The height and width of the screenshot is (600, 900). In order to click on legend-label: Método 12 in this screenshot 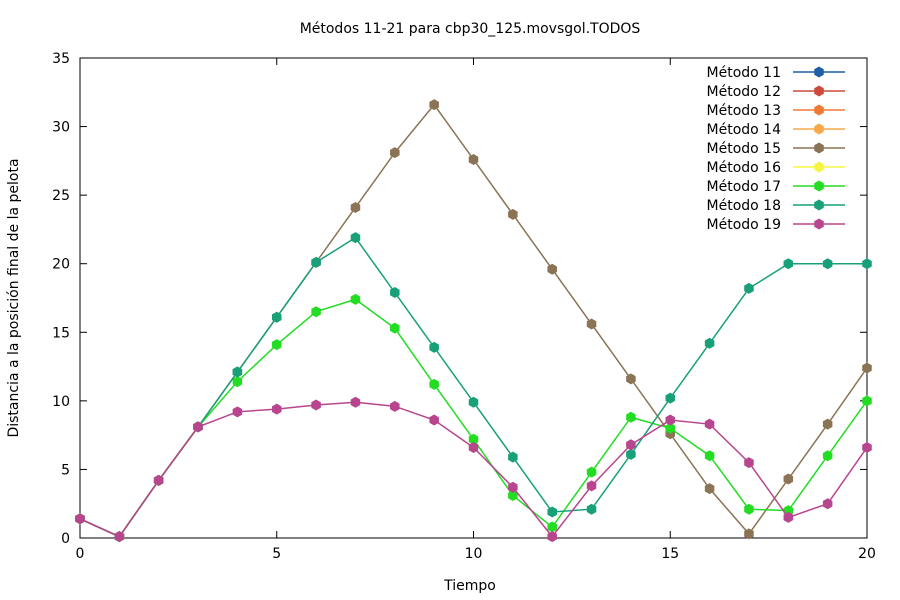, I will do `click(744, 92)`.